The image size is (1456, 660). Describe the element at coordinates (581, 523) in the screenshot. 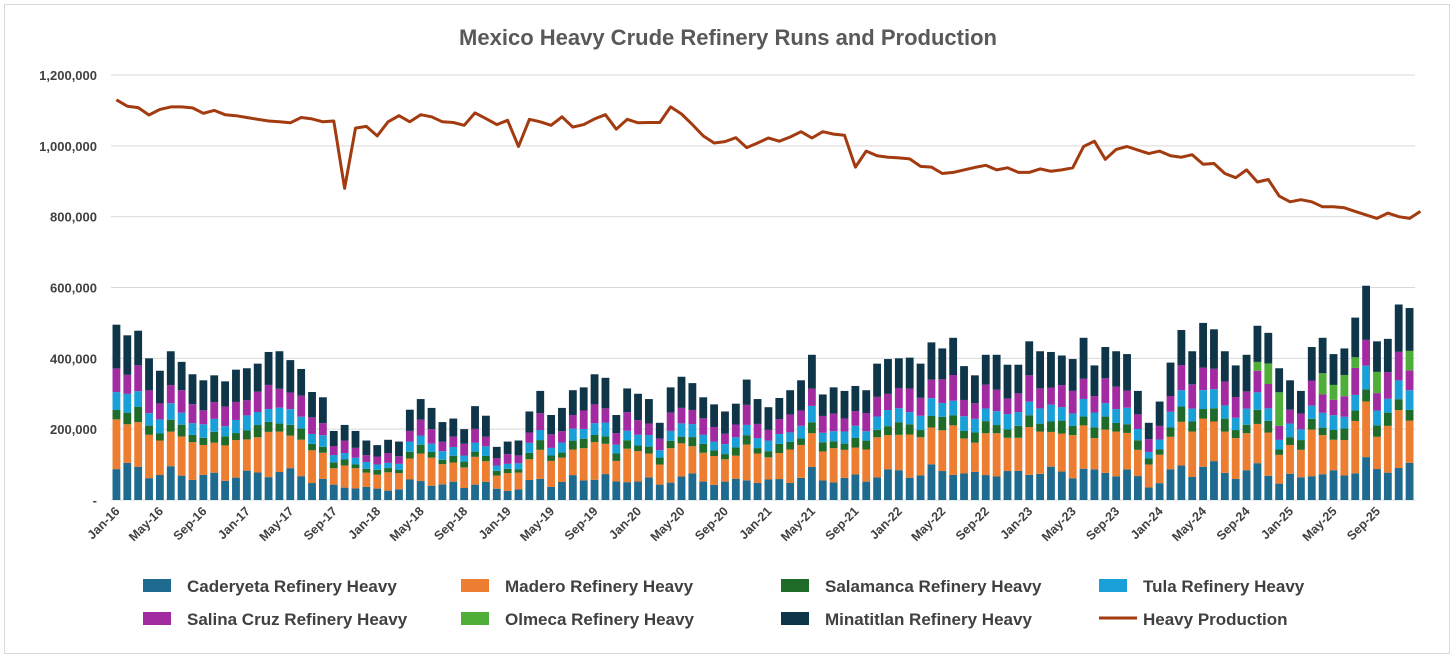

I see `x-tick-label: Sep-19` at that location.